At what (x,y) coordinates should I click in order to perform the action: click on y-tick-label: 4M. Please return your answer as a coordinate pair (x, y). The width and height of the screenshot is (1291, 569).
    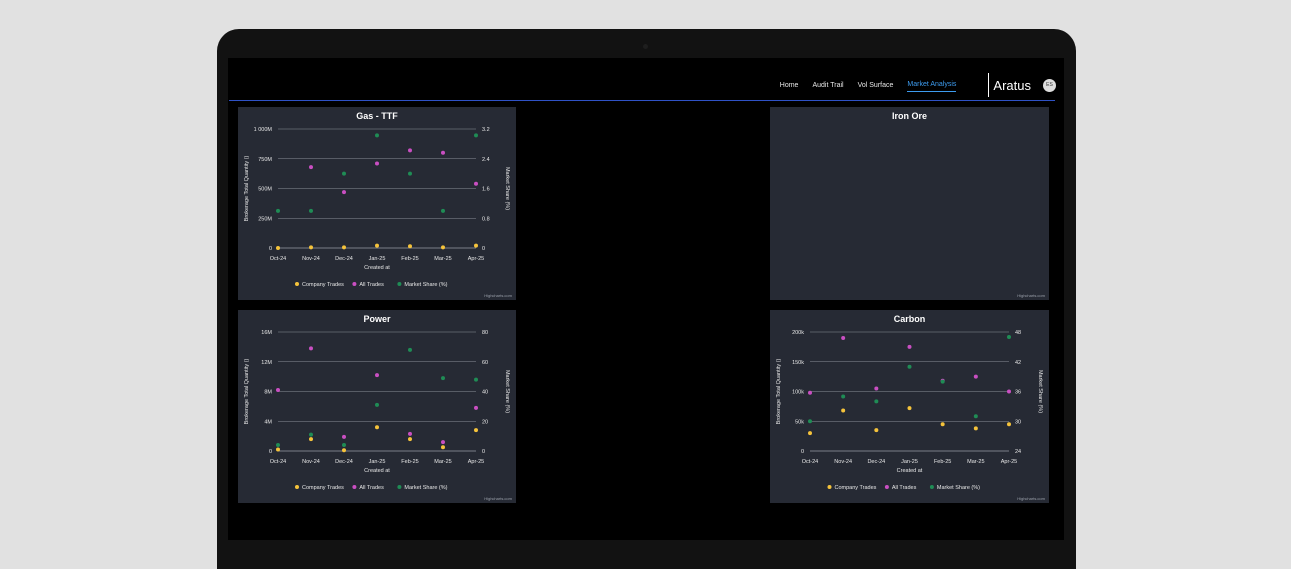
    Looking at the image, I should click on (268, 422).